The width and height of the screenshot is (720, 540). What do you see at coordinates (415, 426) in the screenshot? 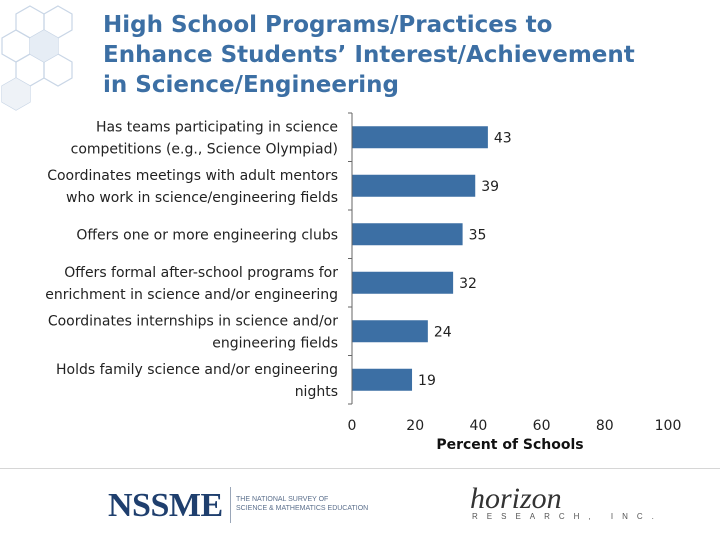
I see `x-tick-label-20: 20` at bounding box center [415, 426].